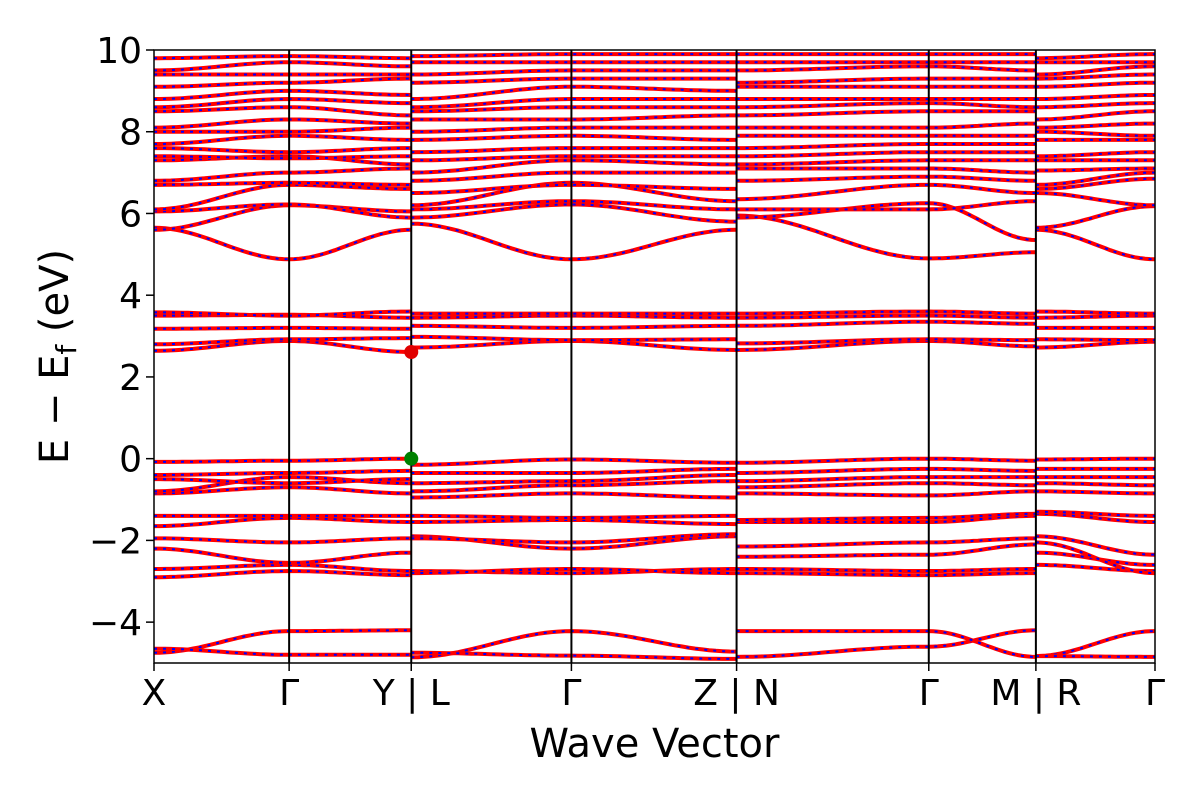 This screenshot has height=800, width=1200. I want to click on y-tick-label: −4, so click(115, 623).